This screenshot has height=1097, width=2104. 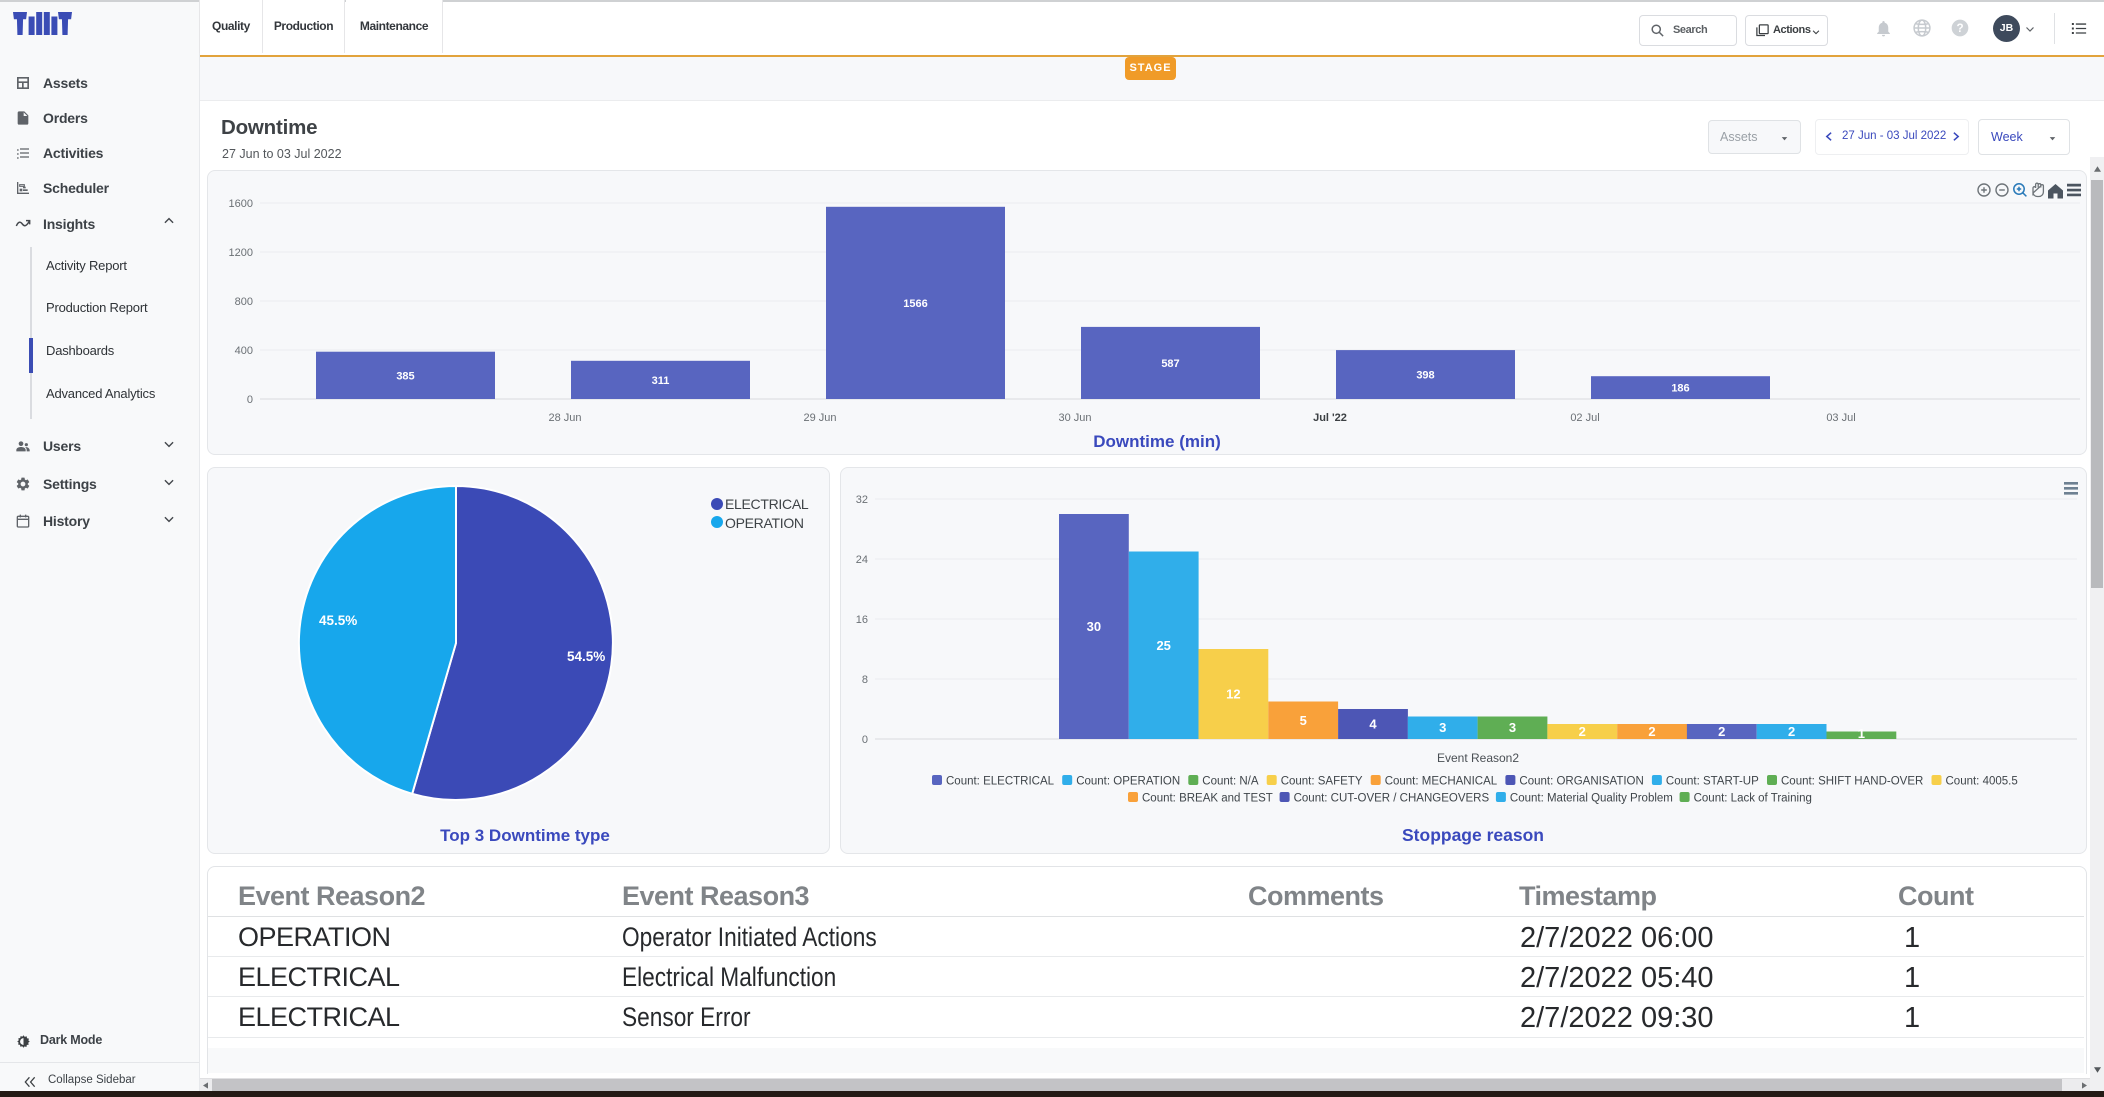 I want to click on svg-text: 28 Jun, so click(x=564, y=418).